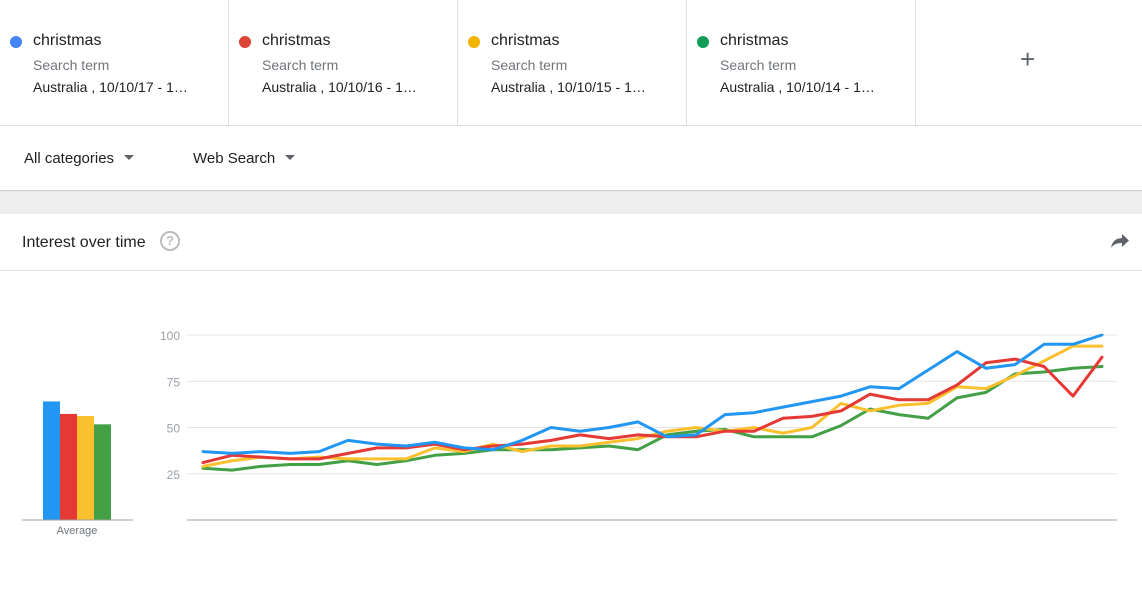  What do you see at coordinates (174, 429) in the screenshot?
I see `y-tick-label: 50` at bounding box center [174, 429].